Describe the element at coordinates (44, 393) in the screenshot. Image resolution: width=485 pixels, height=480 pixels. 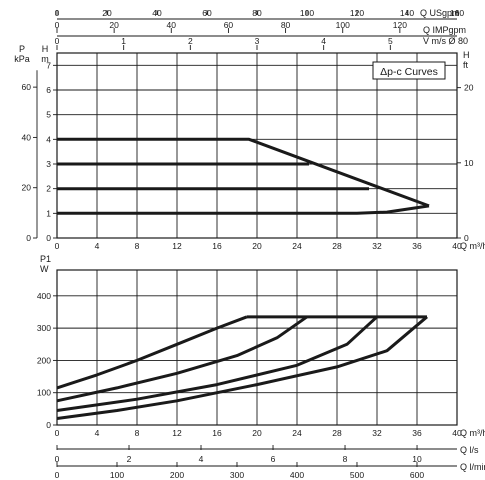
I see `bot-y-tick-100: 100` at that location.